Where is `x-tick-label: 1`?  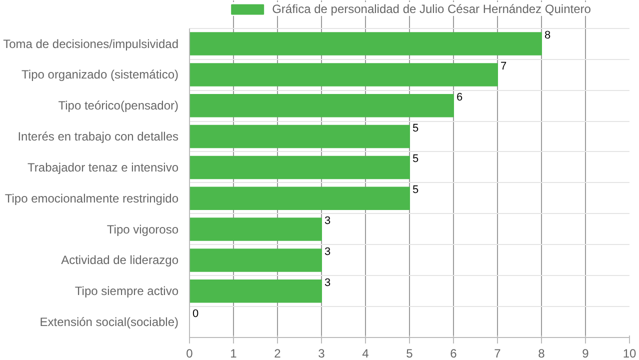
x-tick-label: 1 is located at coordinates (234, 353).